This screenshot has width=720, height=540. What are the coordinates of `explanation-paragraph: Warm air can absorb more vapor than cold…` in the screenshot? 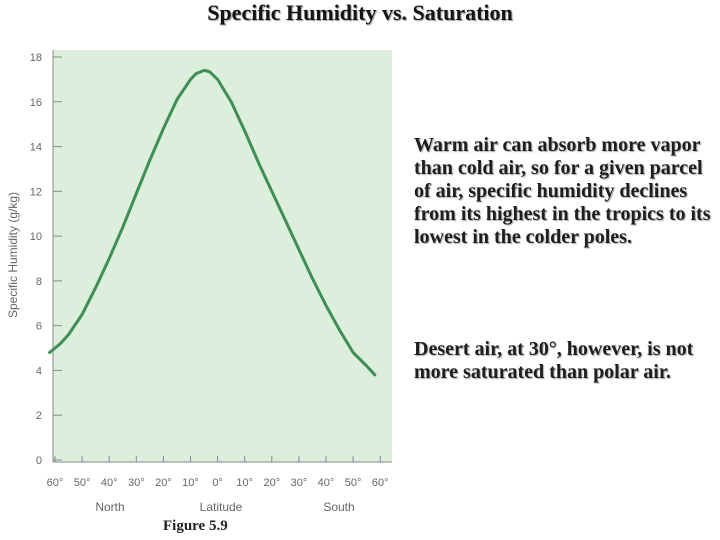 It's located at (562, 191).